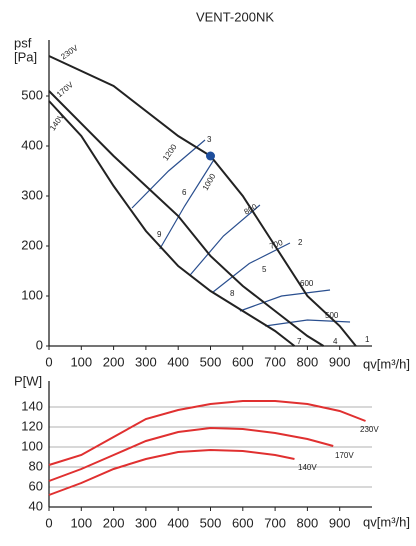 This screenshot has width=416, height=546. I want to click on chart-title: VENT-200NK, so click(235, 16).